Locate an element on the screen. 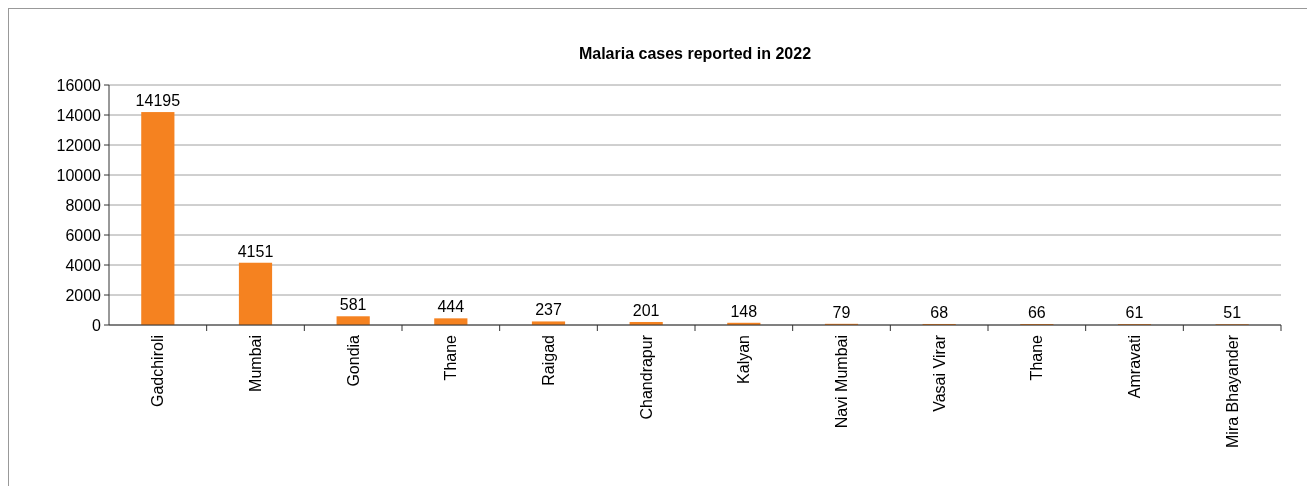 The height and width of the screenshot is (486, 1307). y-tick-label: 12000 is located at coordinates (79, 145).